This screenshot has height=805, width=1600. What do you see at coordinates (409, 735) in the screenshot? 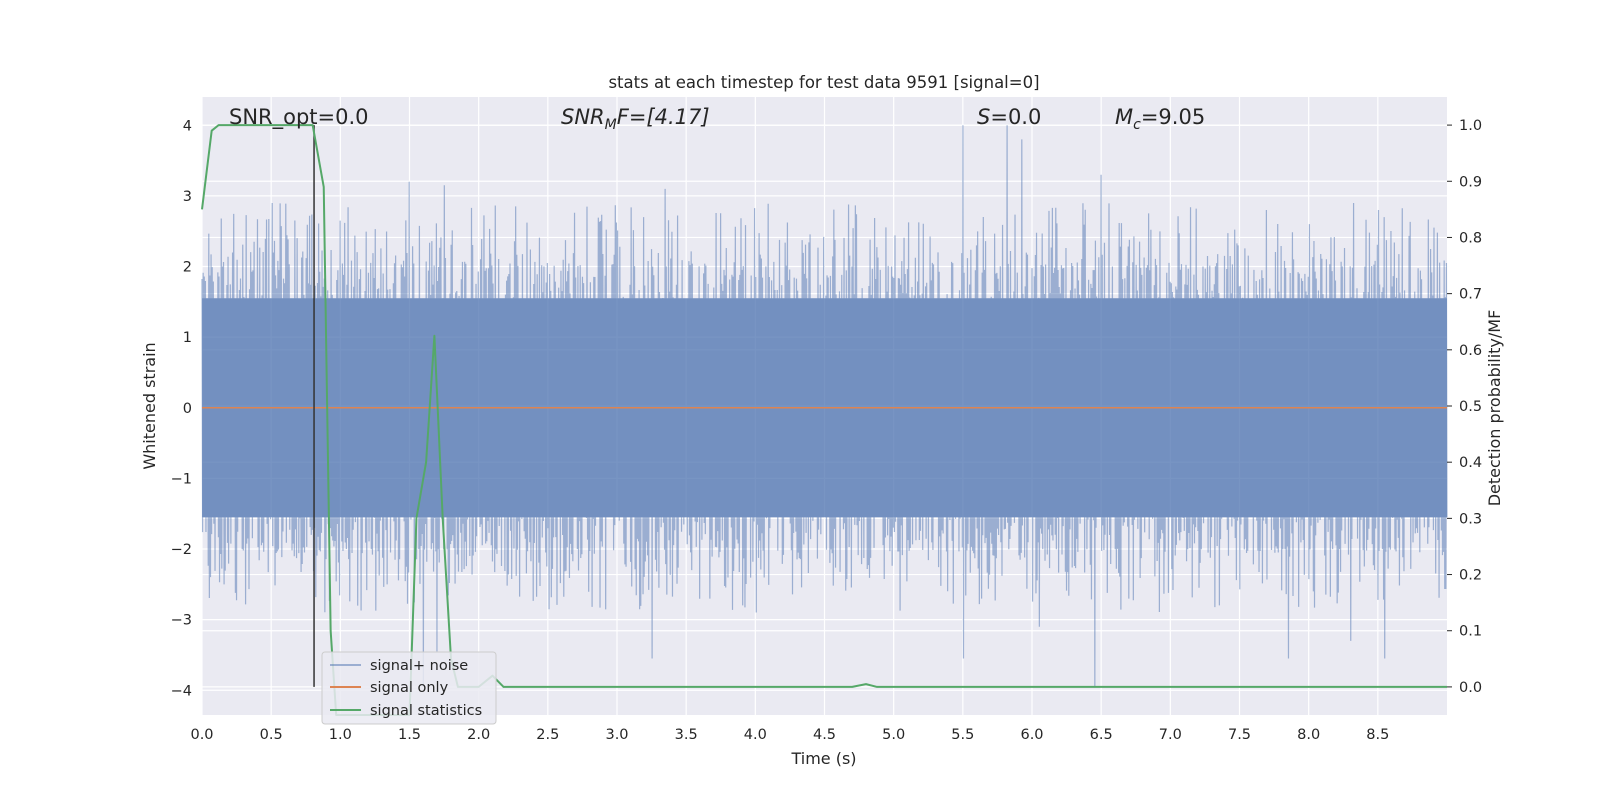
I see `x-tick-label: 1.5` at bounding box center [409, 735].